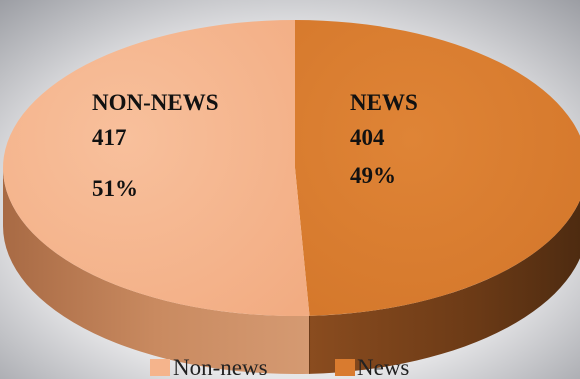 The image size is (580, 379). Describe the element at coordinates (109, 137) in the screenshot. I see `slice-label-non-news-value: 417` at that location.